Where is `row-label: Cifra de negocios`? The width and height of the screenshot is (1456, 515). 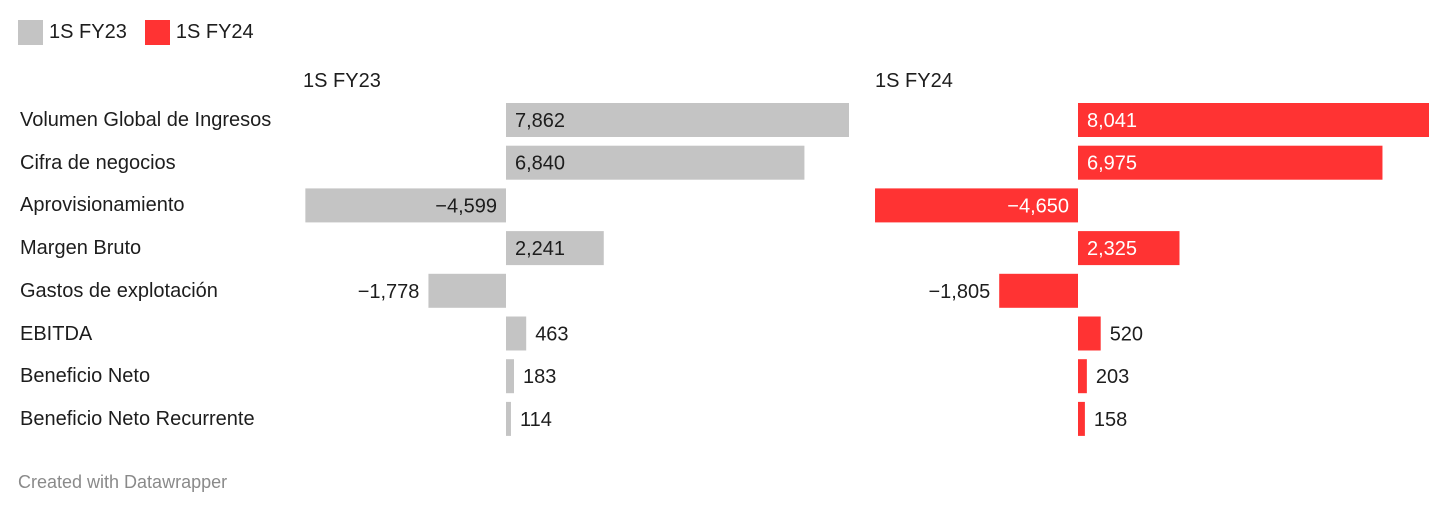 row-label: Cifra de negocios is located at coordinates (98, 162).